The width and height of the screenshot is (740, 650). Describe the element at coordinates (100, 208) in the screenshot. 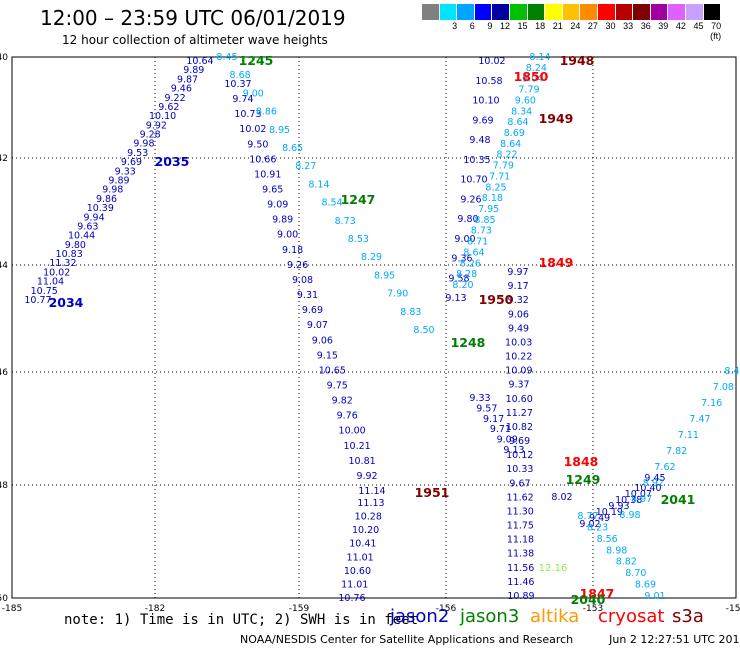

I see `wave-height-value: 10.39` at that location.